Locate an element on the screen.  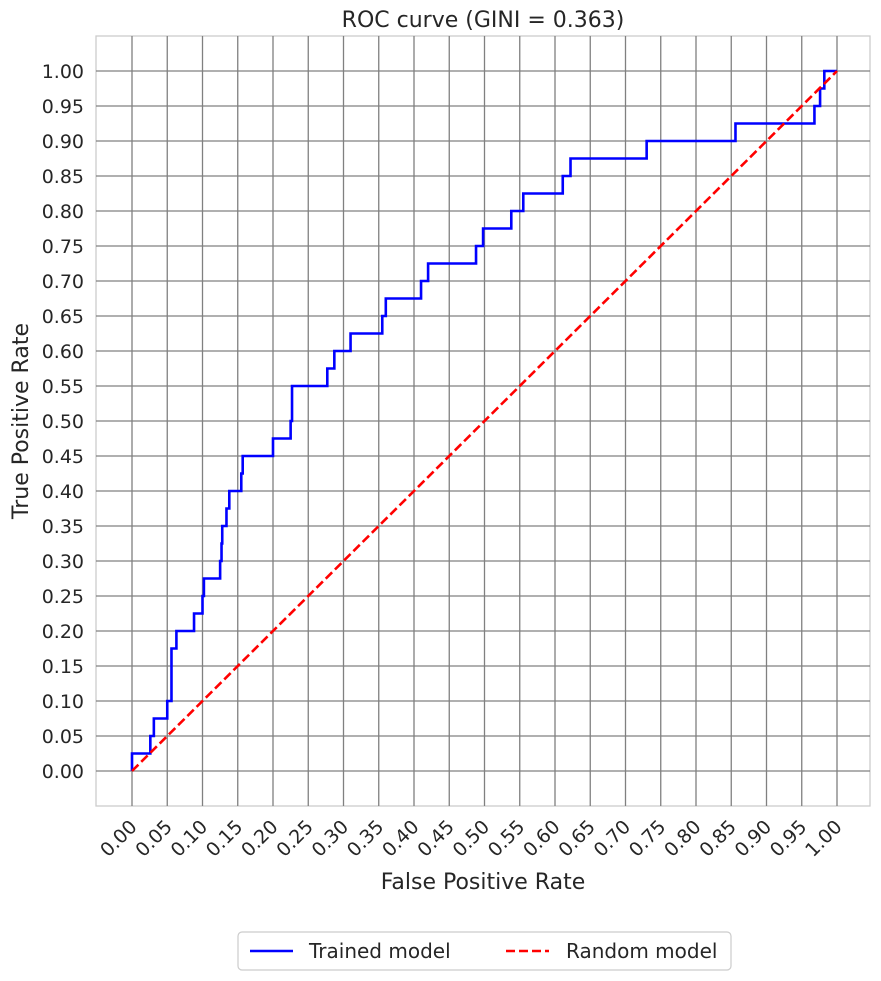
x-tick-label: 0.80 is located at coordinates (682, 838).